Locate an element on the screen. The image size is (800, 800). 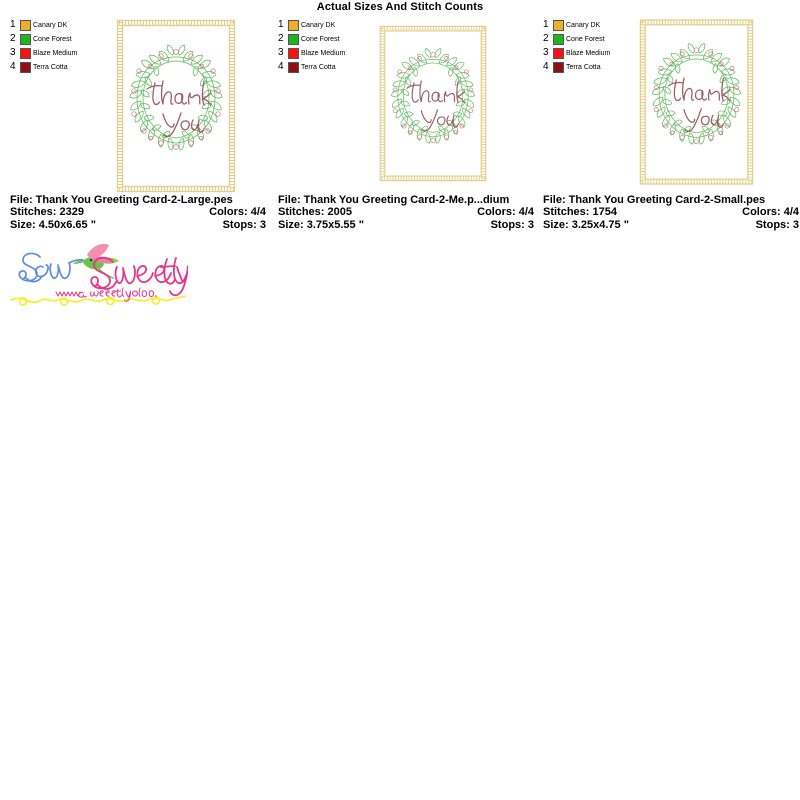
logo-artwork is located at coordinates (99, 275).